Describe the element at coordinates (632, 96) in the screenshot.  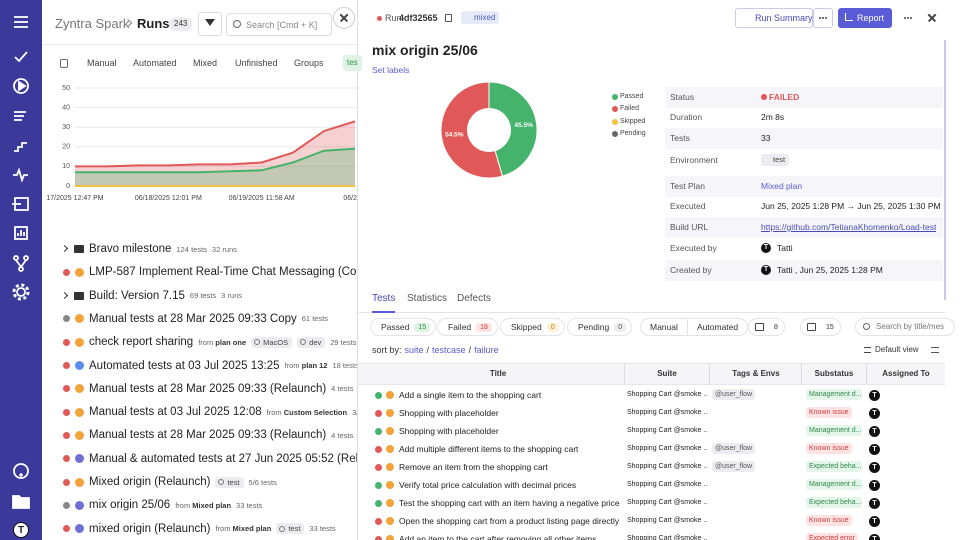
I see `legend-label: Passed` at that location.